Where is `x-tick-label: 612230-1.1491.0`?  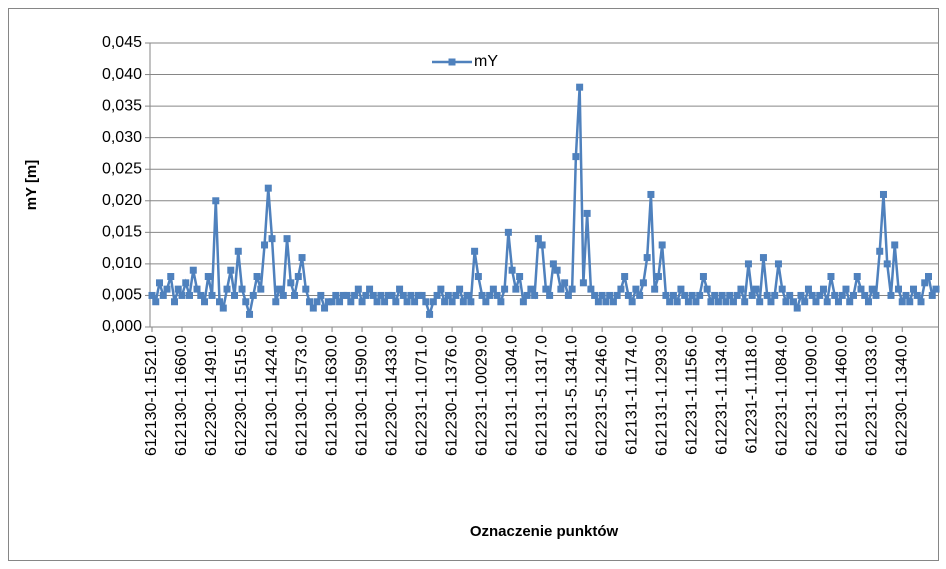 x-tick-label: 612230-1.1491.0 is located at coordinates (211, 395).